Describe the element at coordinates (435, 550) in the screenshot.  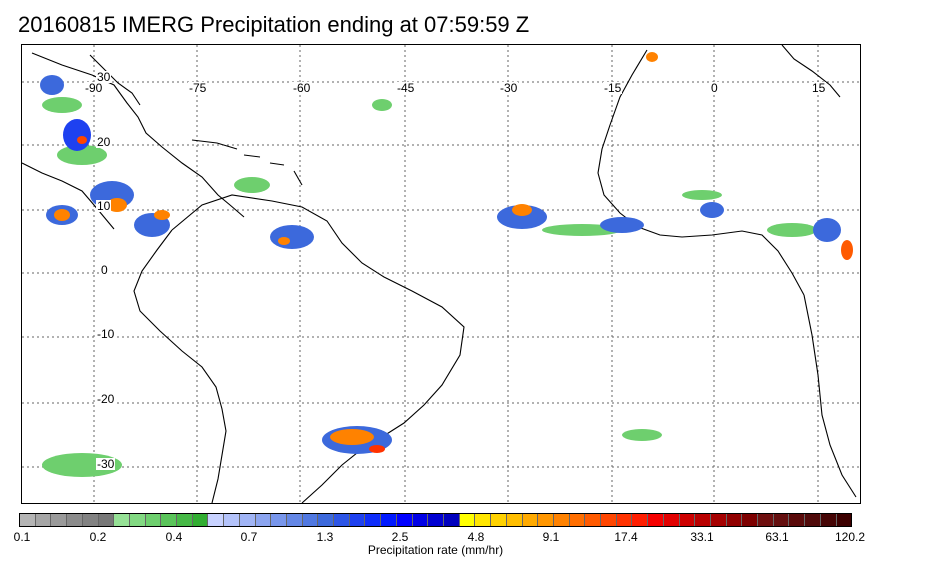
I see `colorbar-title: Precipitation rate (mm/hr)` at that location.